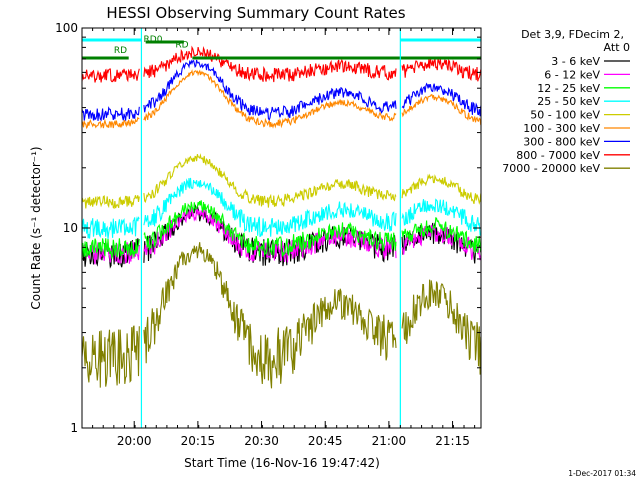 The image size is (640, 480). Describe the element at coordinates (565, 115) in the screenshot. I see `legend-label-5: 50 - 100 keV` at that location.